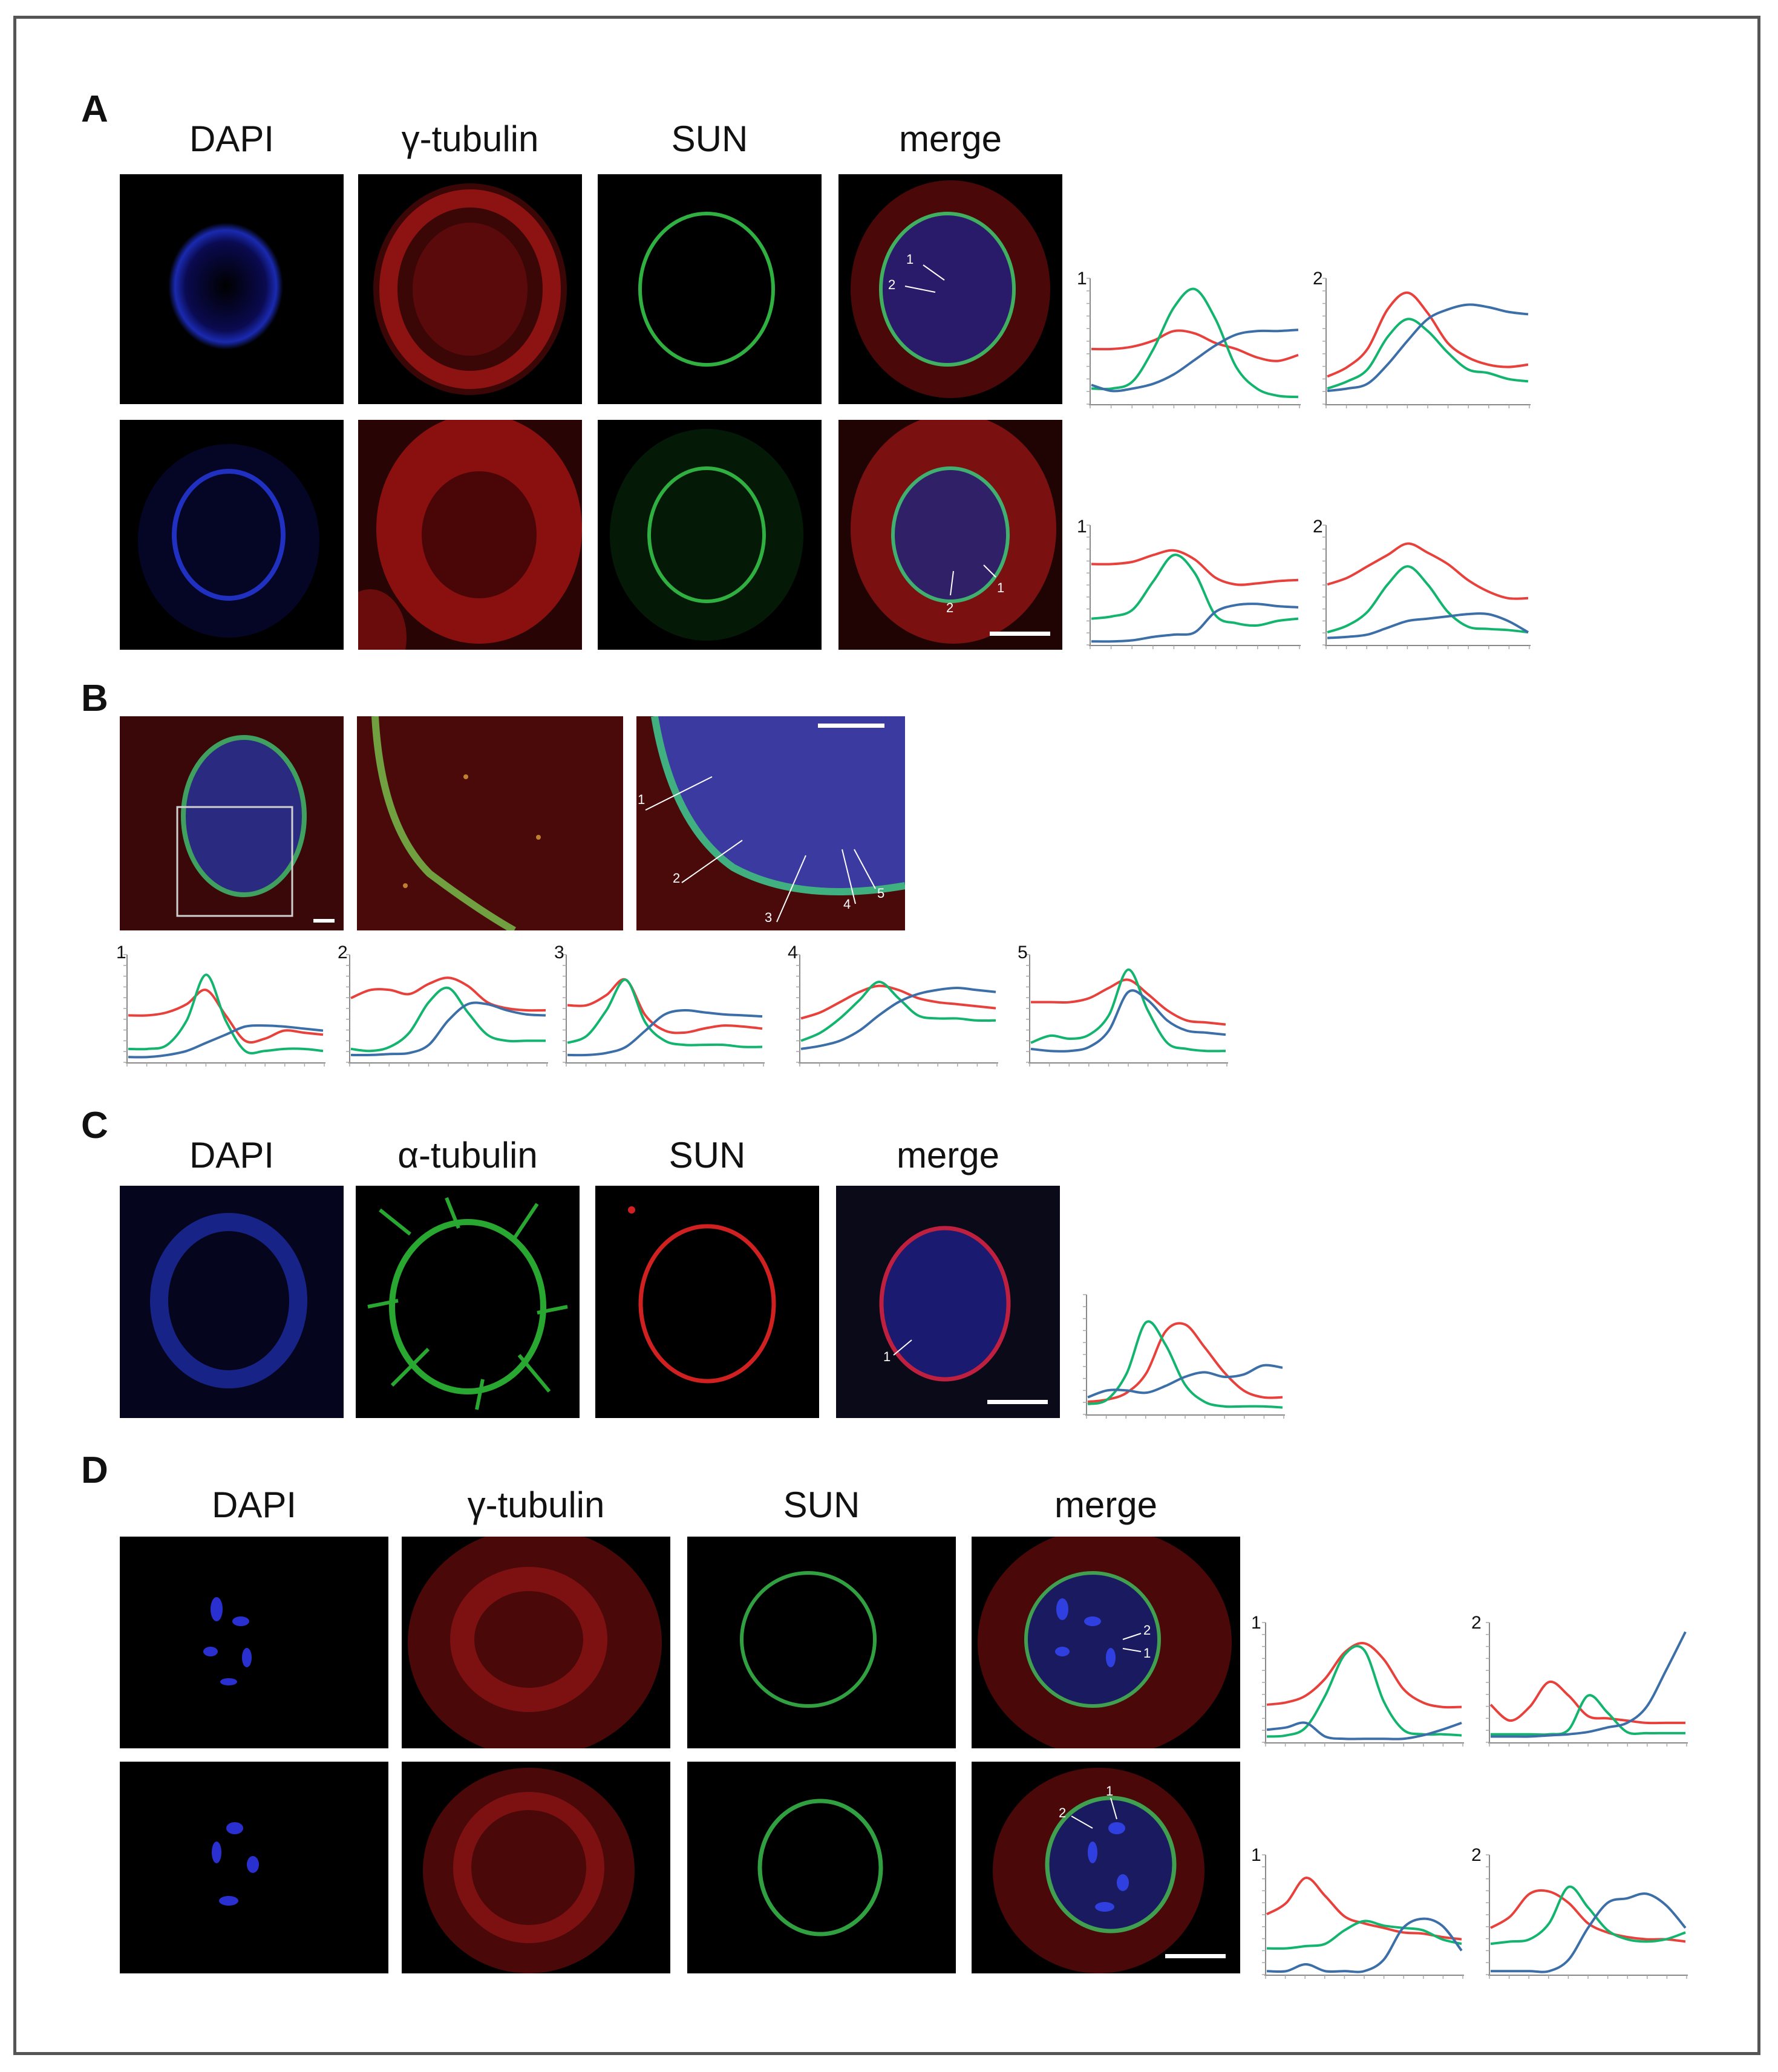 The width and height of the screenshot is (1778, 2072). Describe the element at coordinates (95, 699) in the screenshot. I see `panel-letter-b: B` at that location.